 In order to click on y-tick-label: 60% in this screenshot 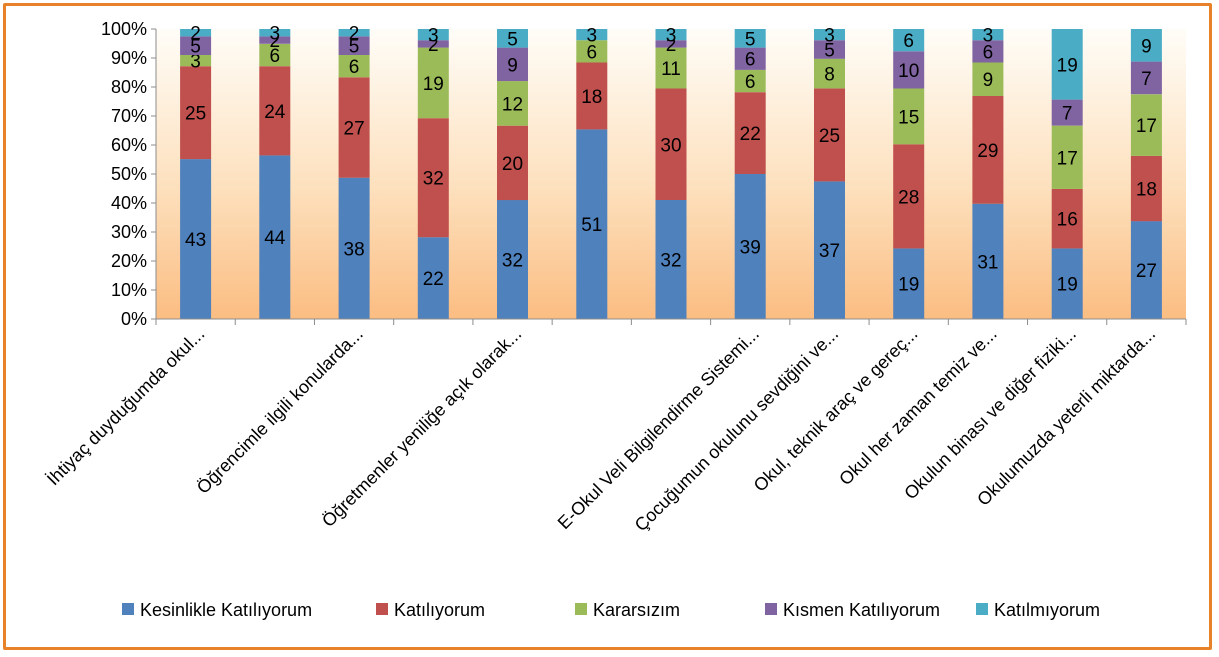, I will do `click(129, 145)`.